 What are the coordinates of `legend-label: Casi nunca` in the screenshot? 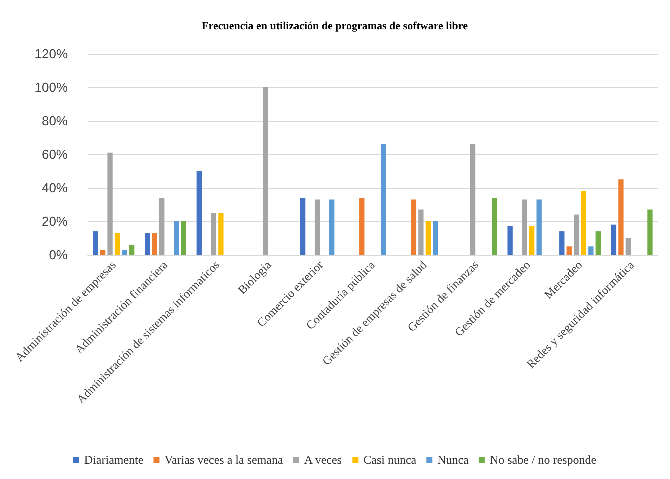 It's located at (391, 460).